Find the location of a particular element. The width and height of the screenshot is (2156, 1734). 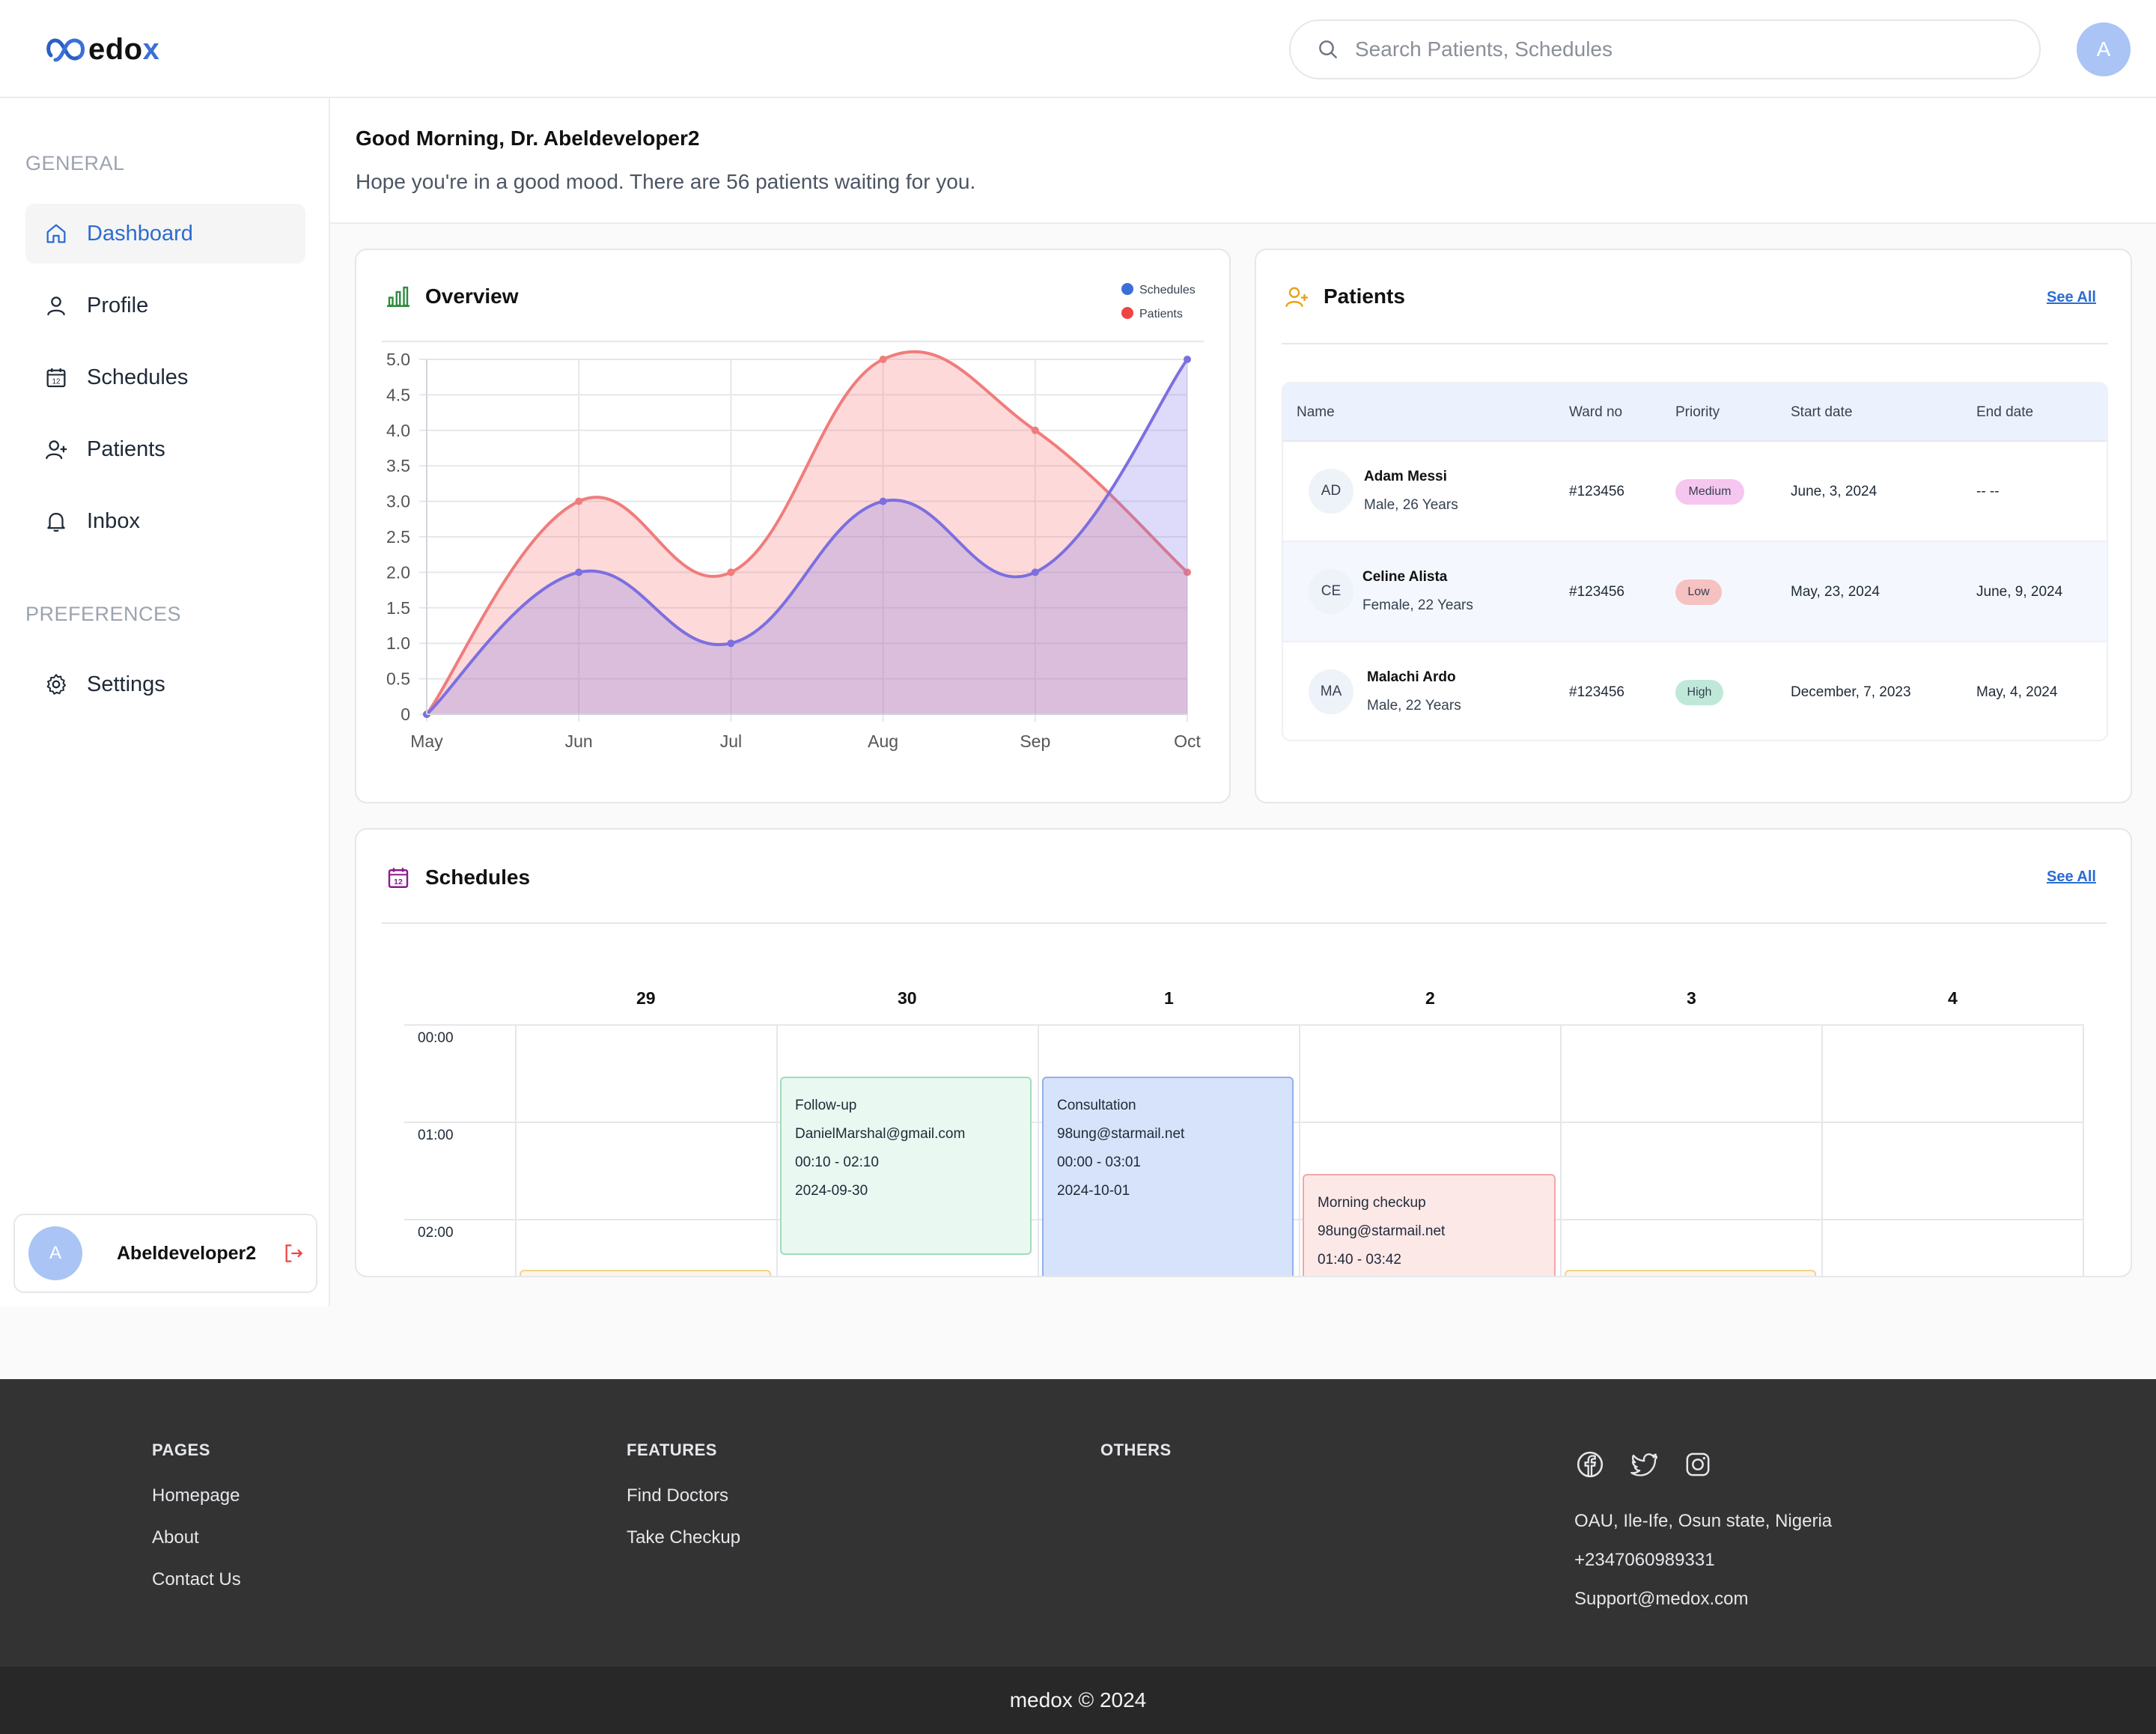

event-title: Morning checkup is located at coordinates (1372, 1203).